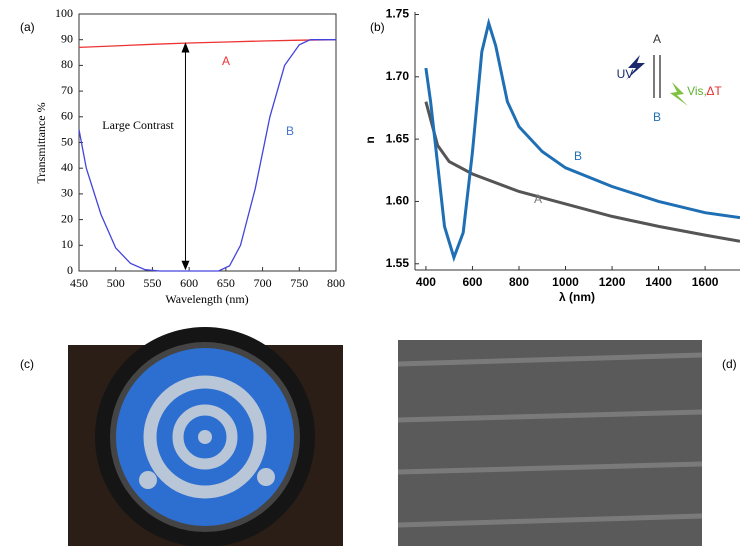 The height and width of the screenshot is (551, 740). What do you see at coordinates (657, 76) in the screenshot?
I see `inset-arrows` at bounding box center [657, 76].